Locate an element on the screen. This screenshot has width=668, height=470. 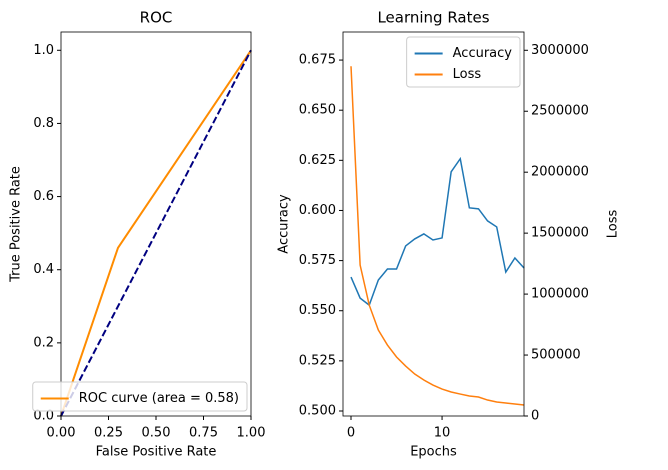
legend-label: Loss is located at coordinates (467, 74).